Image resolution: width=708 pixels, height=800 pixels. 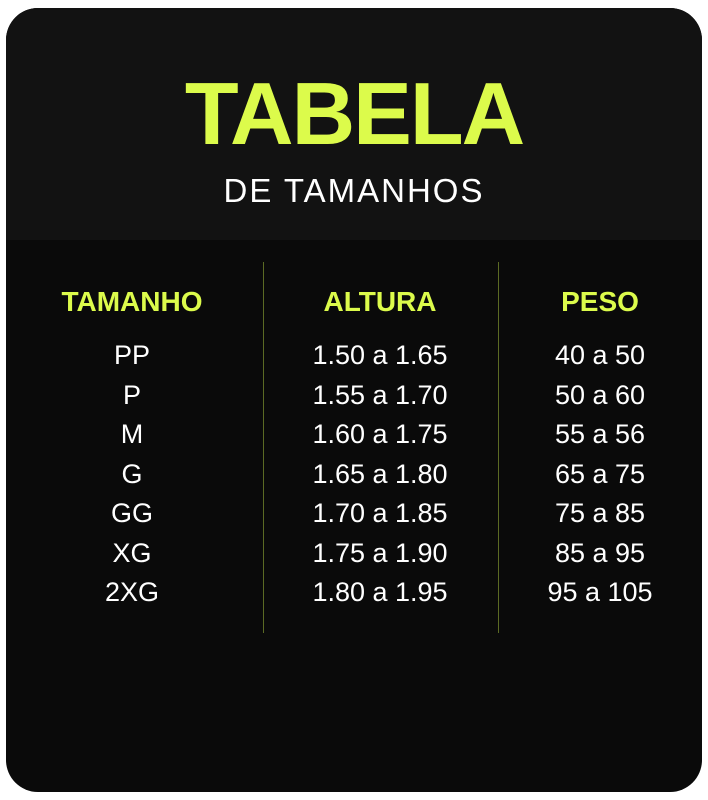 What do you see at coordinates (380, 301) in the screenshot?
I see `column-header: ALTURA` at bounding box center [380, 301].